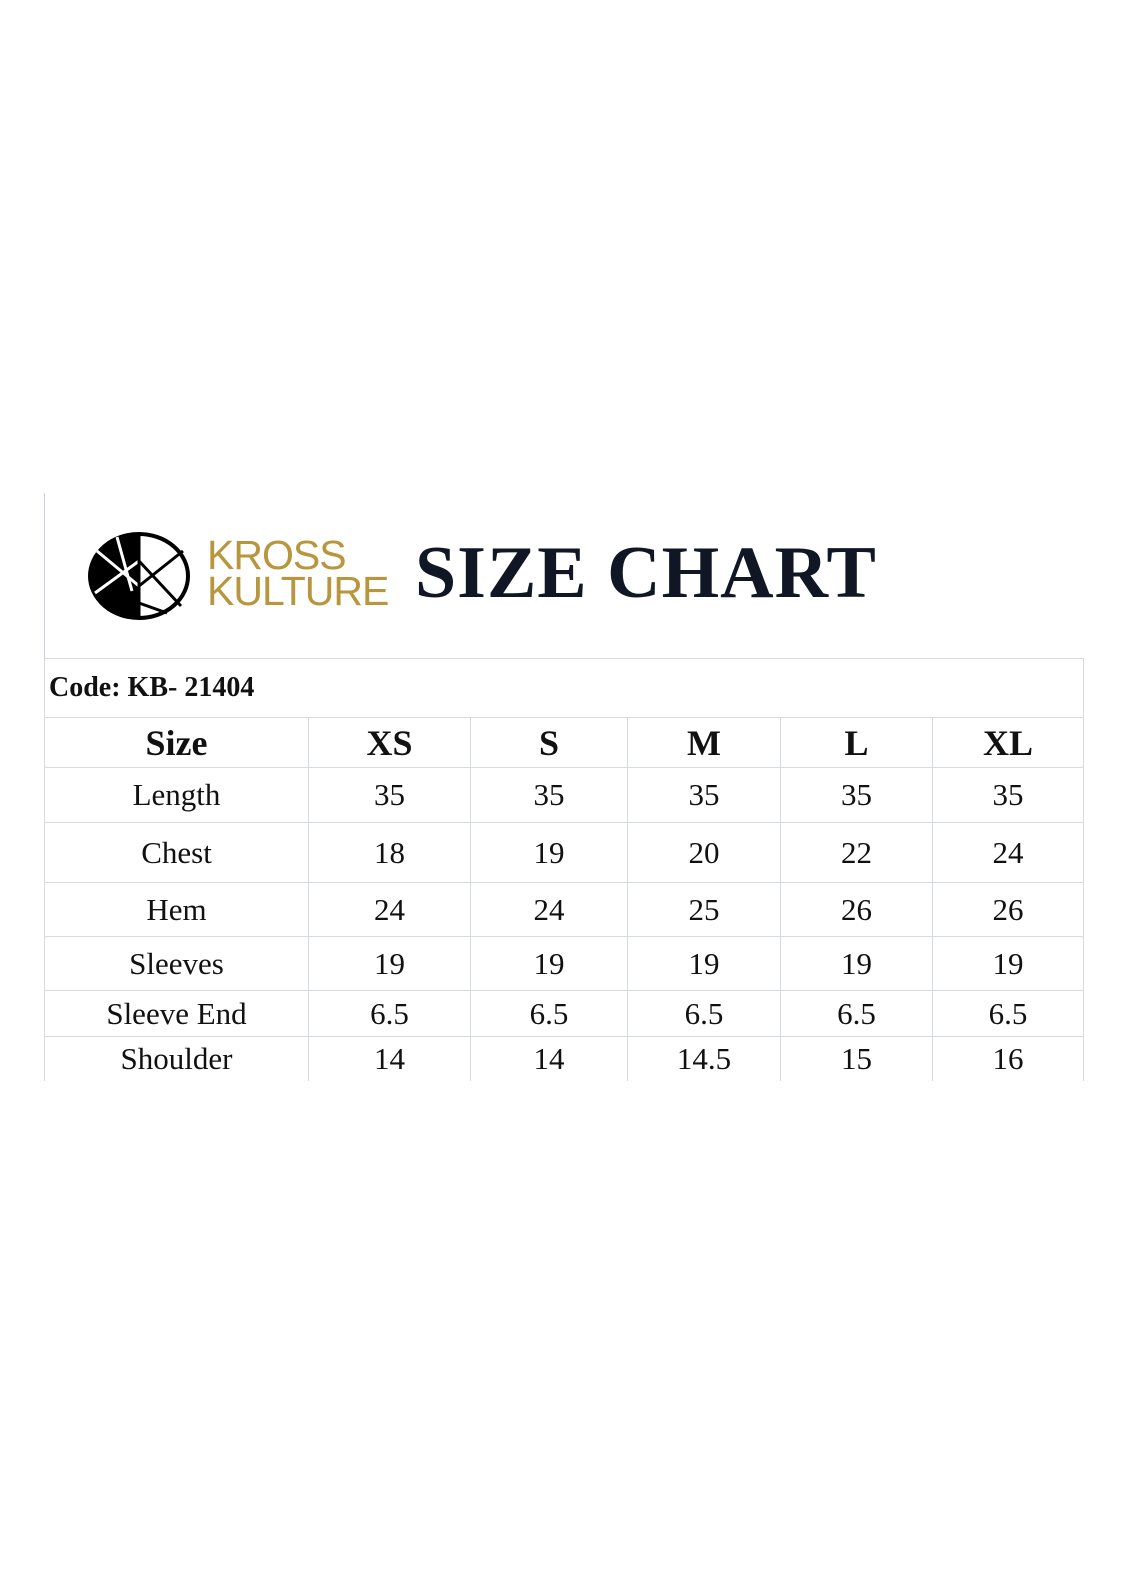  What do you see at coordinates (176, 852) in the screenshot?
I see `row-label: Chest` at bounding box center [176, 852].